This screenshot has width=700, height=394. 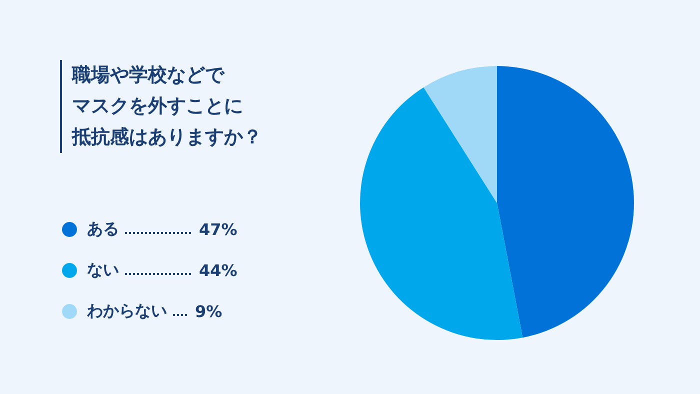 What do you see at coordinates (127, 311) in the screenshot?
I see `legend-label: わからない` at bounding box center [127, 311].